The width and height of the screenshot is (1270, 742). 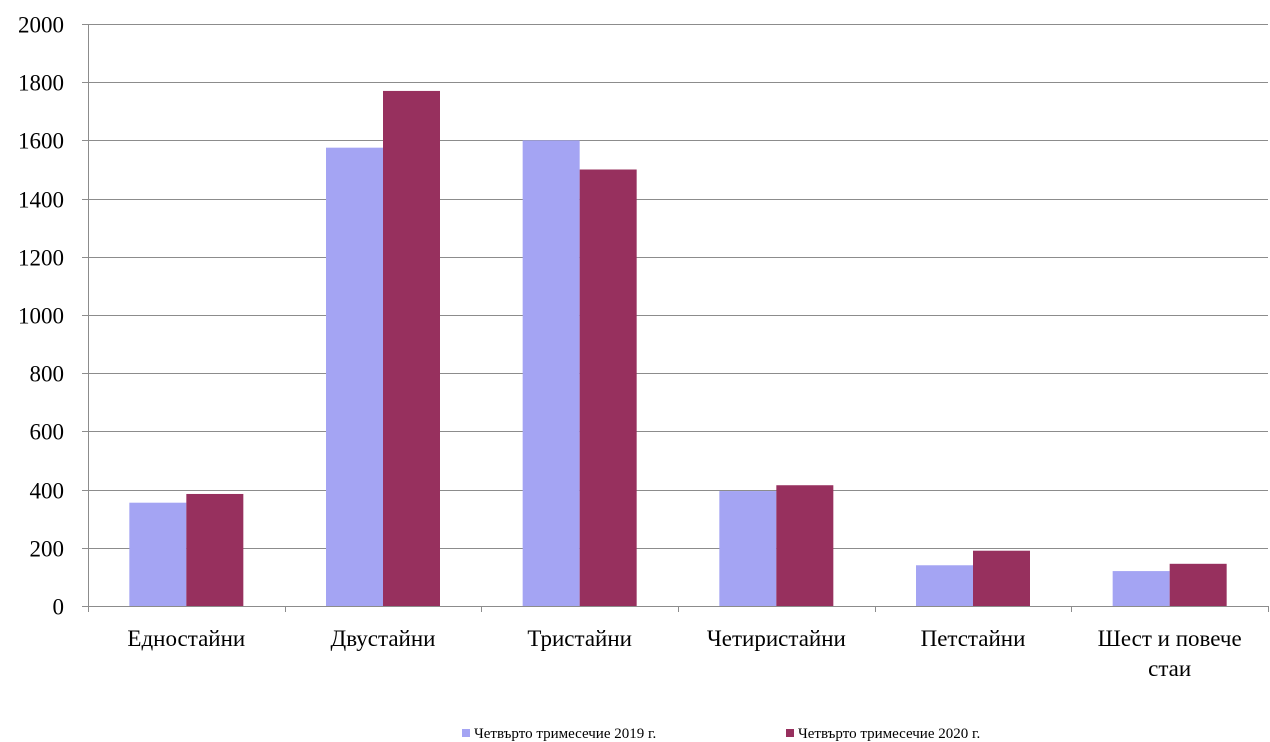 I want to click on category-label: Петстайни, so click(x=973, y=638).